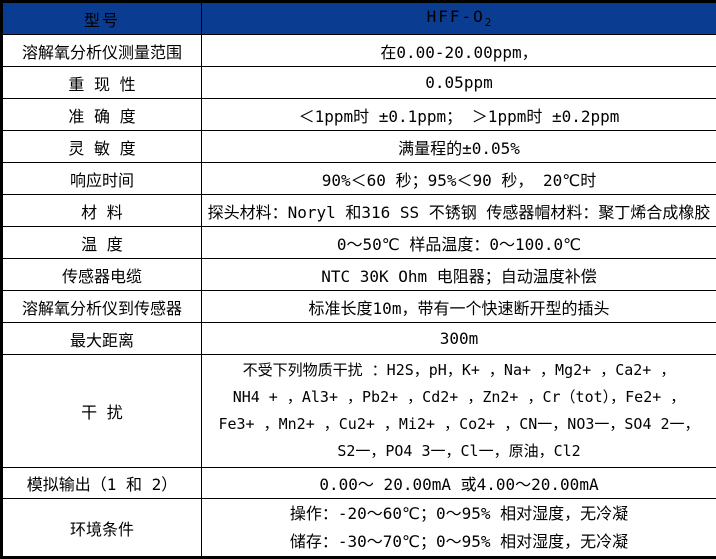 This screenshot has height=559, width=716. I want to click on row-label: 溶解氧分析仪测量范围, so click(102, 51).